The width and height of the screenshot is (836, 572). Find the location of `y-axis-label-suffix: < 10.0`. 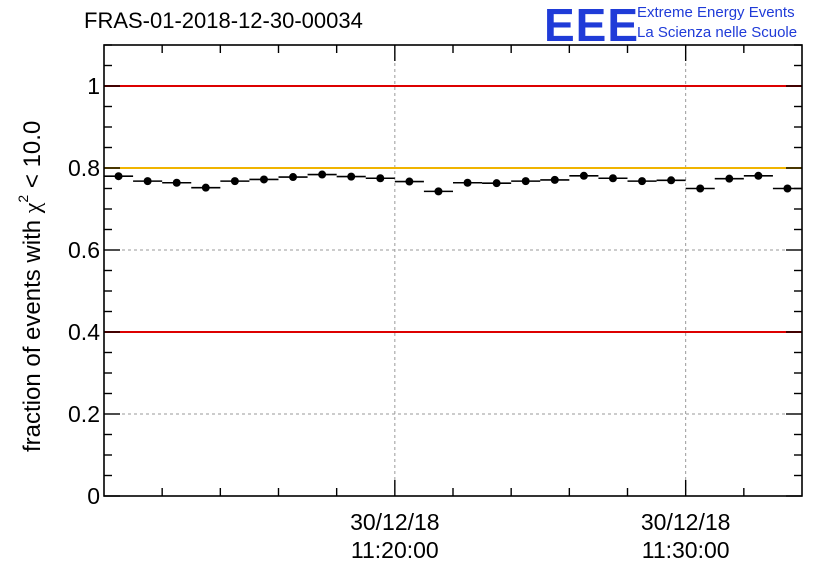

y-axis-label-suffix: < 10.0 is located at coordinates (32, 158).